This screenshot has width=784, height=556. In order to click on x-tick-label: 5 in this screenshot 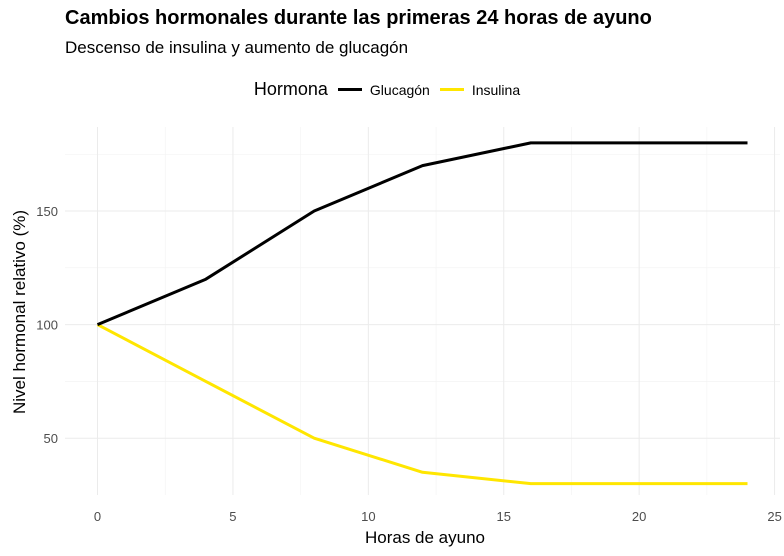, I will do `click(232, 516)`.